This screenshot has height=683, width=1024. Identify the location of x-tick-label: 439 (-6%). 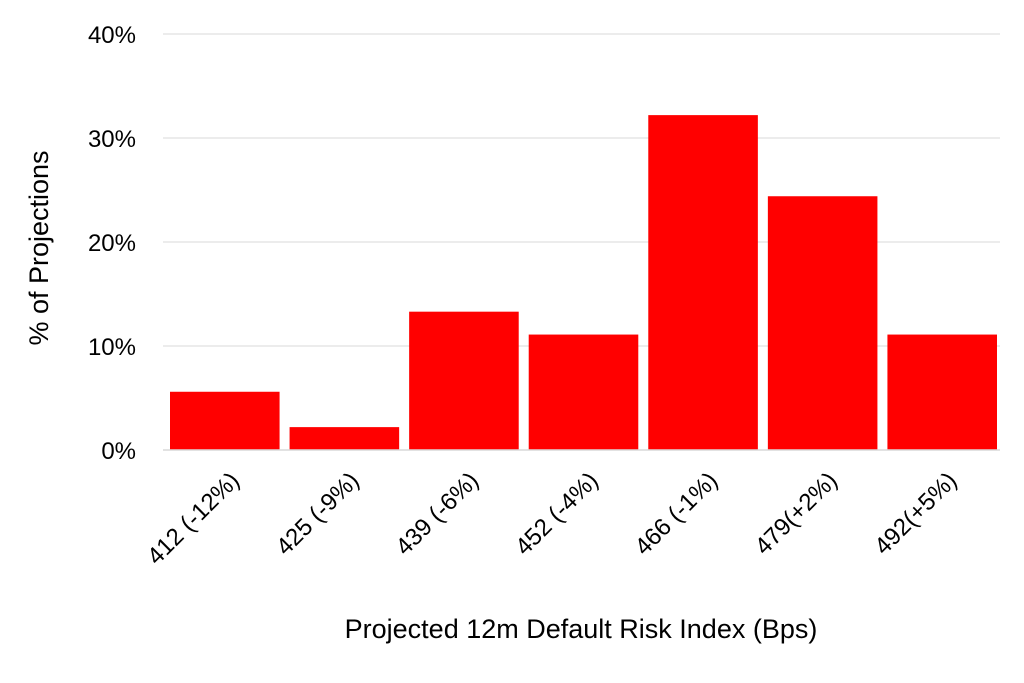
(438, 514).